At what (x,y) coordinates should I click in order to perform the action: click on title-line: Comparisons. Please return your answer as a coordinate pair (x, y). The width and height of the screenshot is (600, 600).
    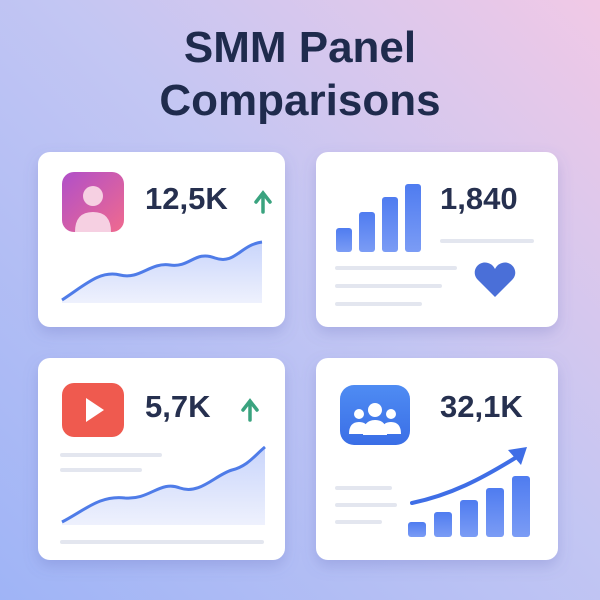
    Looking at the image, I should click on (299, 100).